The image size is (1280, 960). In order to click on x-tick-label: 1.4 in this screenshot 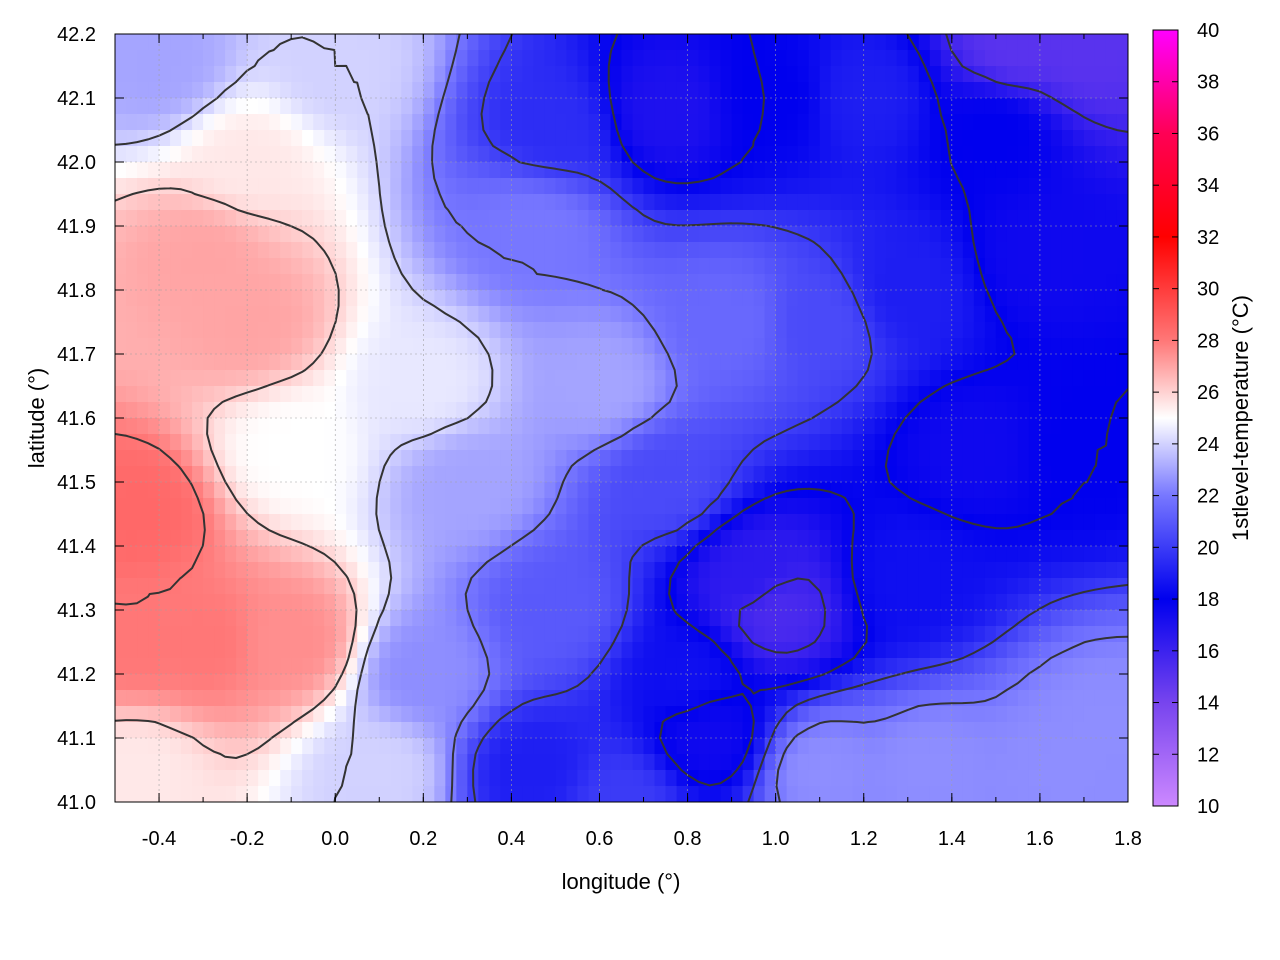, I will do `click(952, 839)`.